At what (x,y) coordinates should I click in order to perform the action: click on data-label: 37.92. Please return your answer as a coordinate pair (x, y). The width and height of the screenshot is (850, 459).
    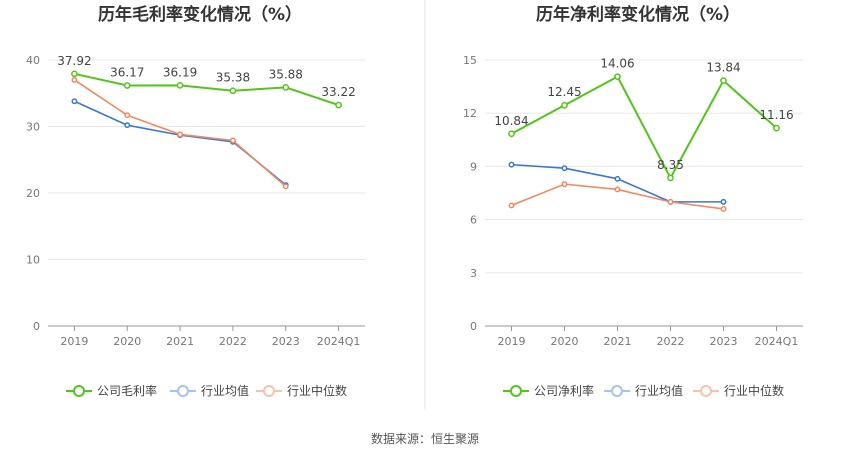
    Looking at the image, I should click on (74, 61).